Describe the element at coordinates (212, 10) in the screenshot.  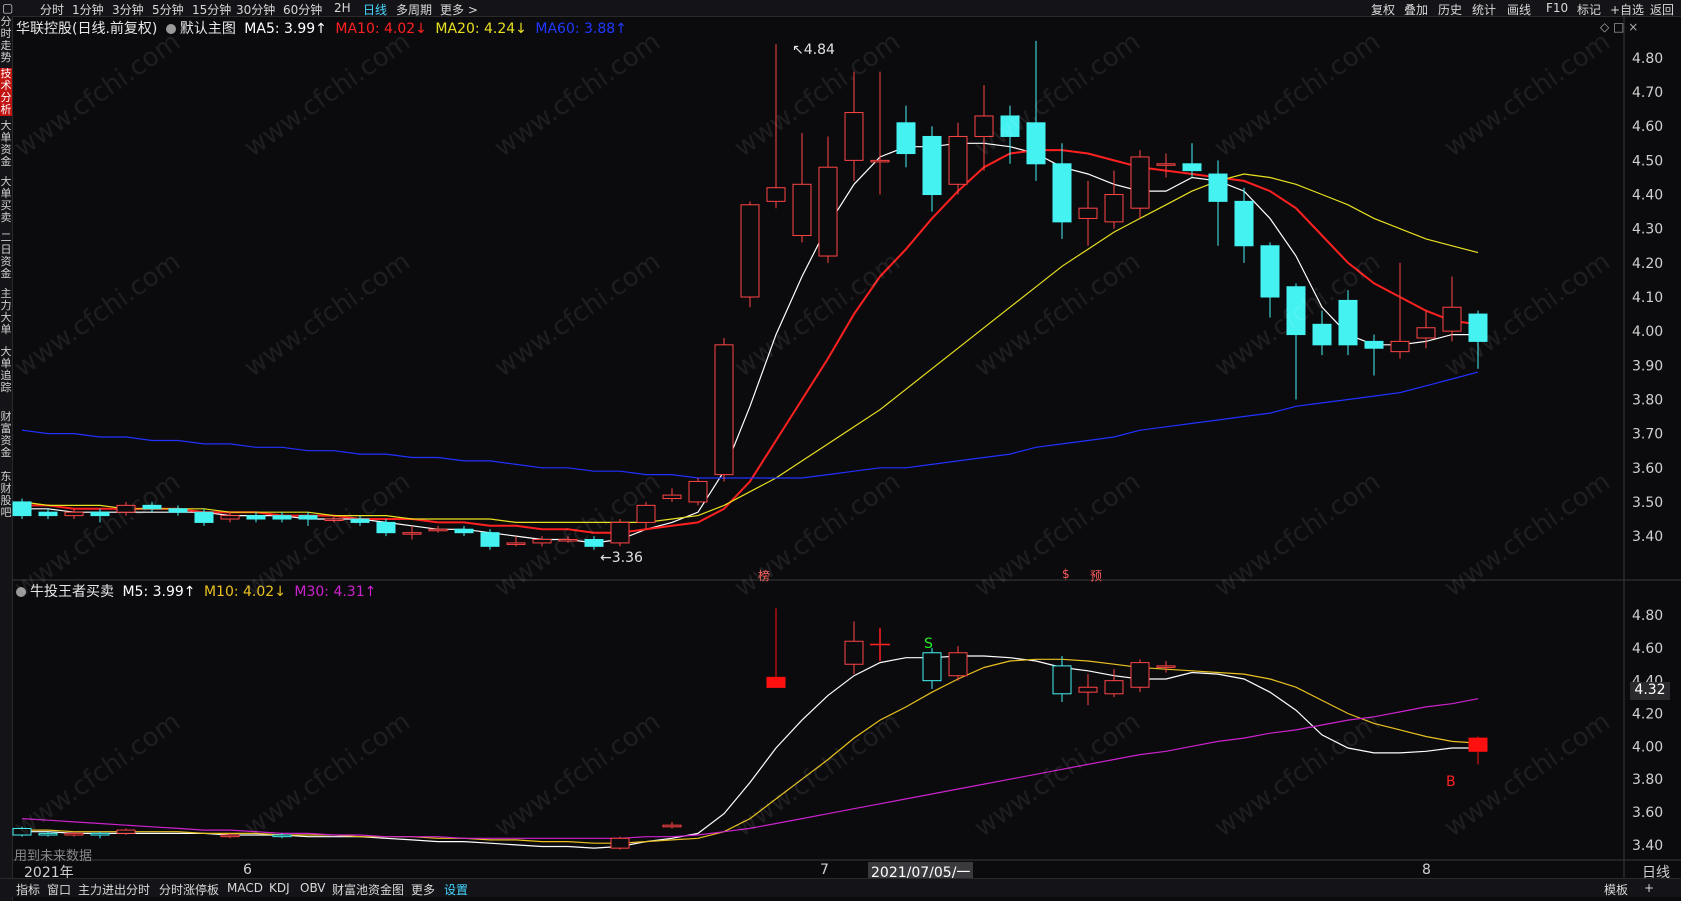
I see `period-item-4: 15分钟` at that location.